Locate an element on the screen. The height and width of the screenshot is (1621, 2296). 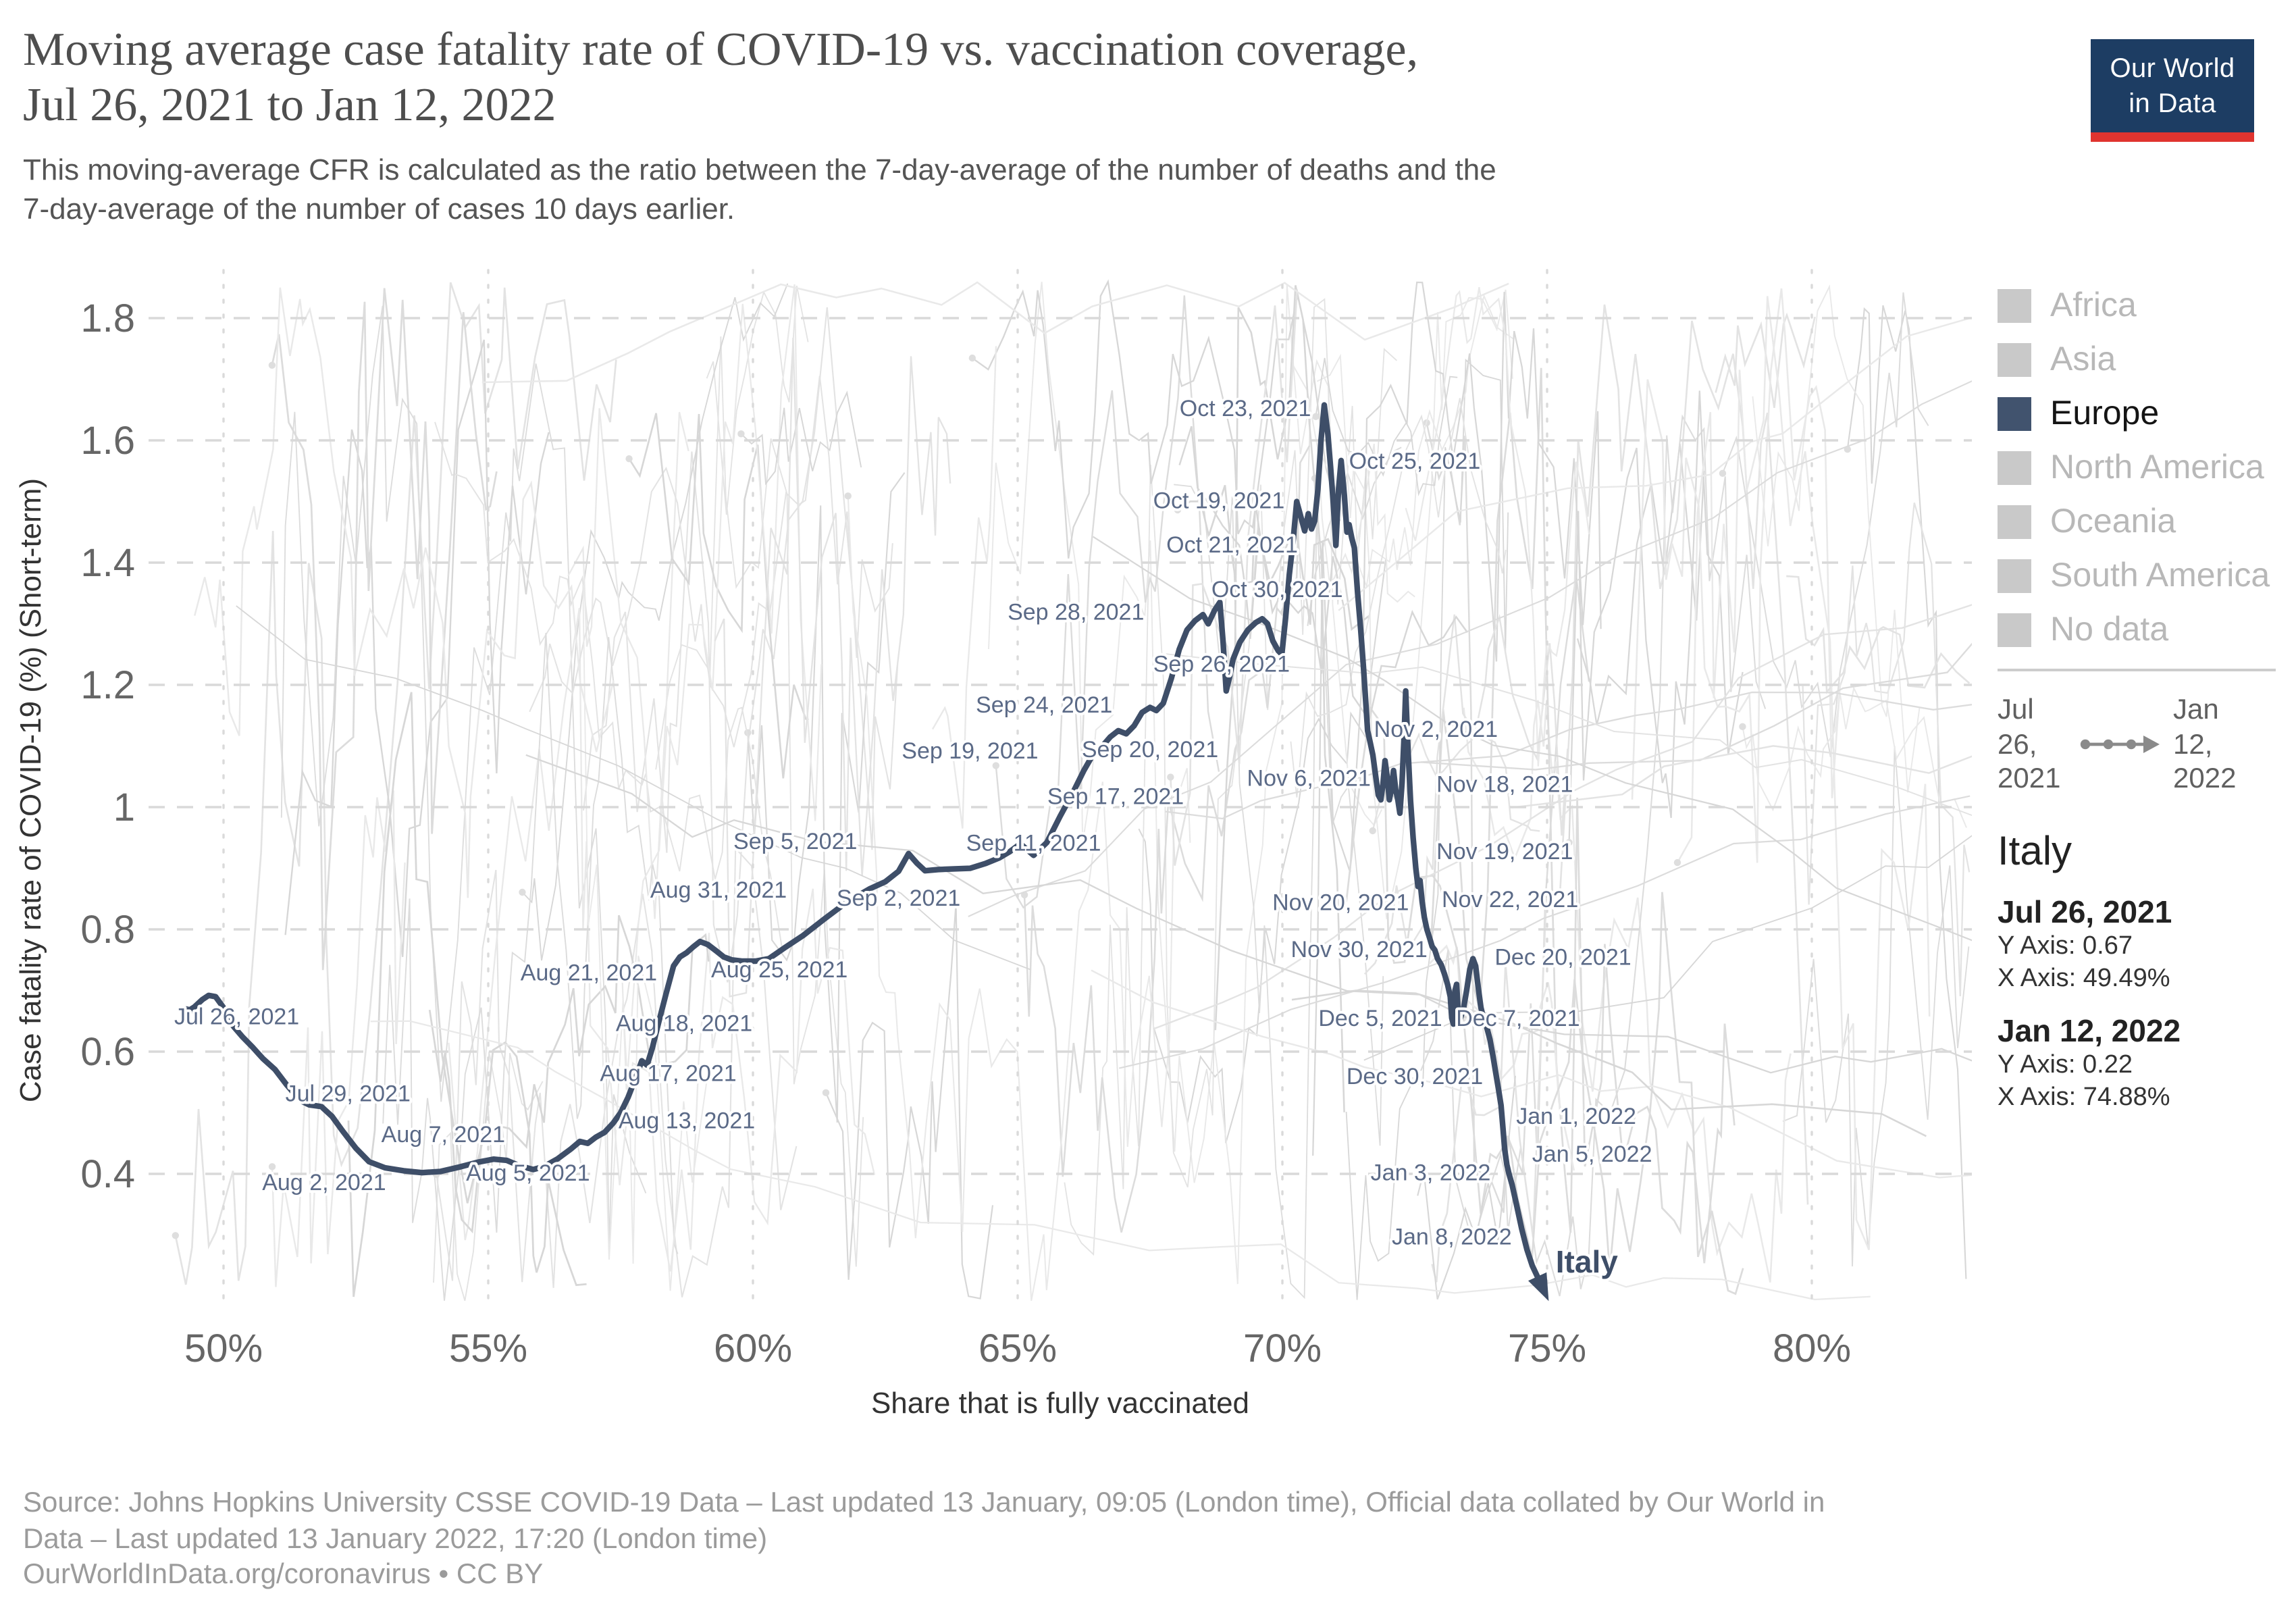
x-tick-label: 55% is located at coordinates (488, 1348).